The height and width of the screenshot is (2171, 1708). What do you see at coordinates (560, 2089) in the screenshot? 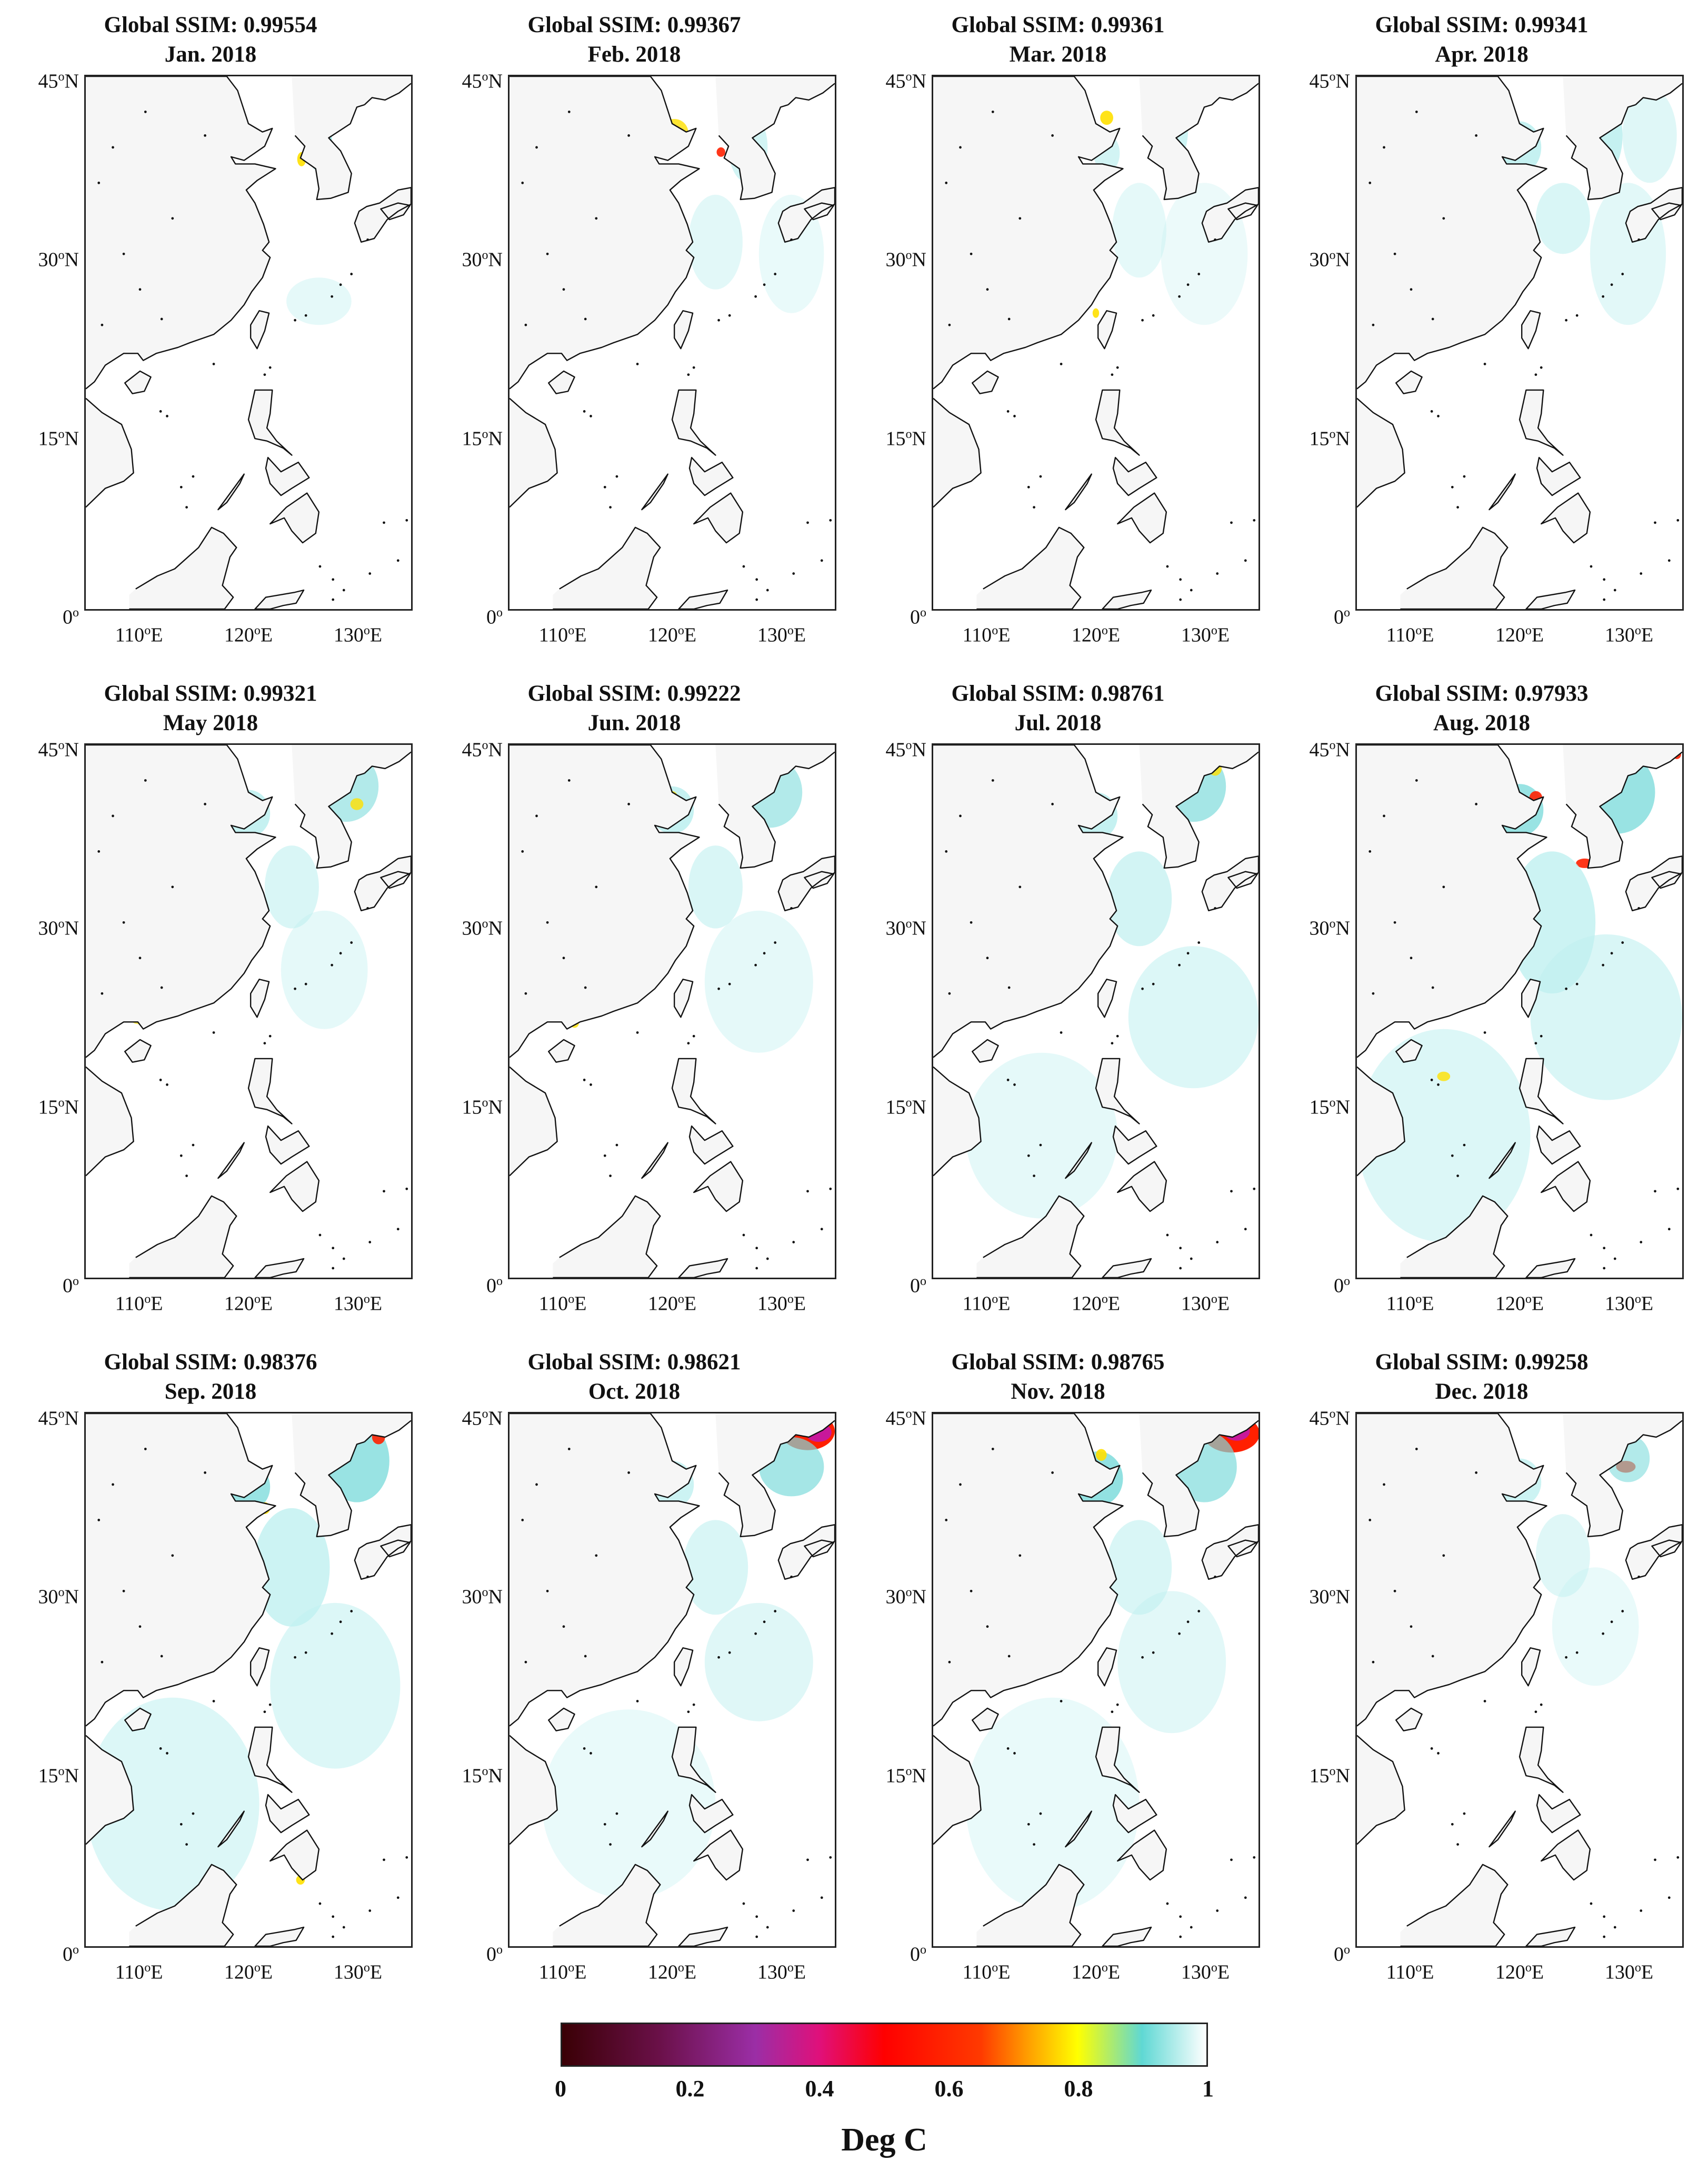
I see `colorbar-tick-label: 0` at bounding box center [560, 2089].